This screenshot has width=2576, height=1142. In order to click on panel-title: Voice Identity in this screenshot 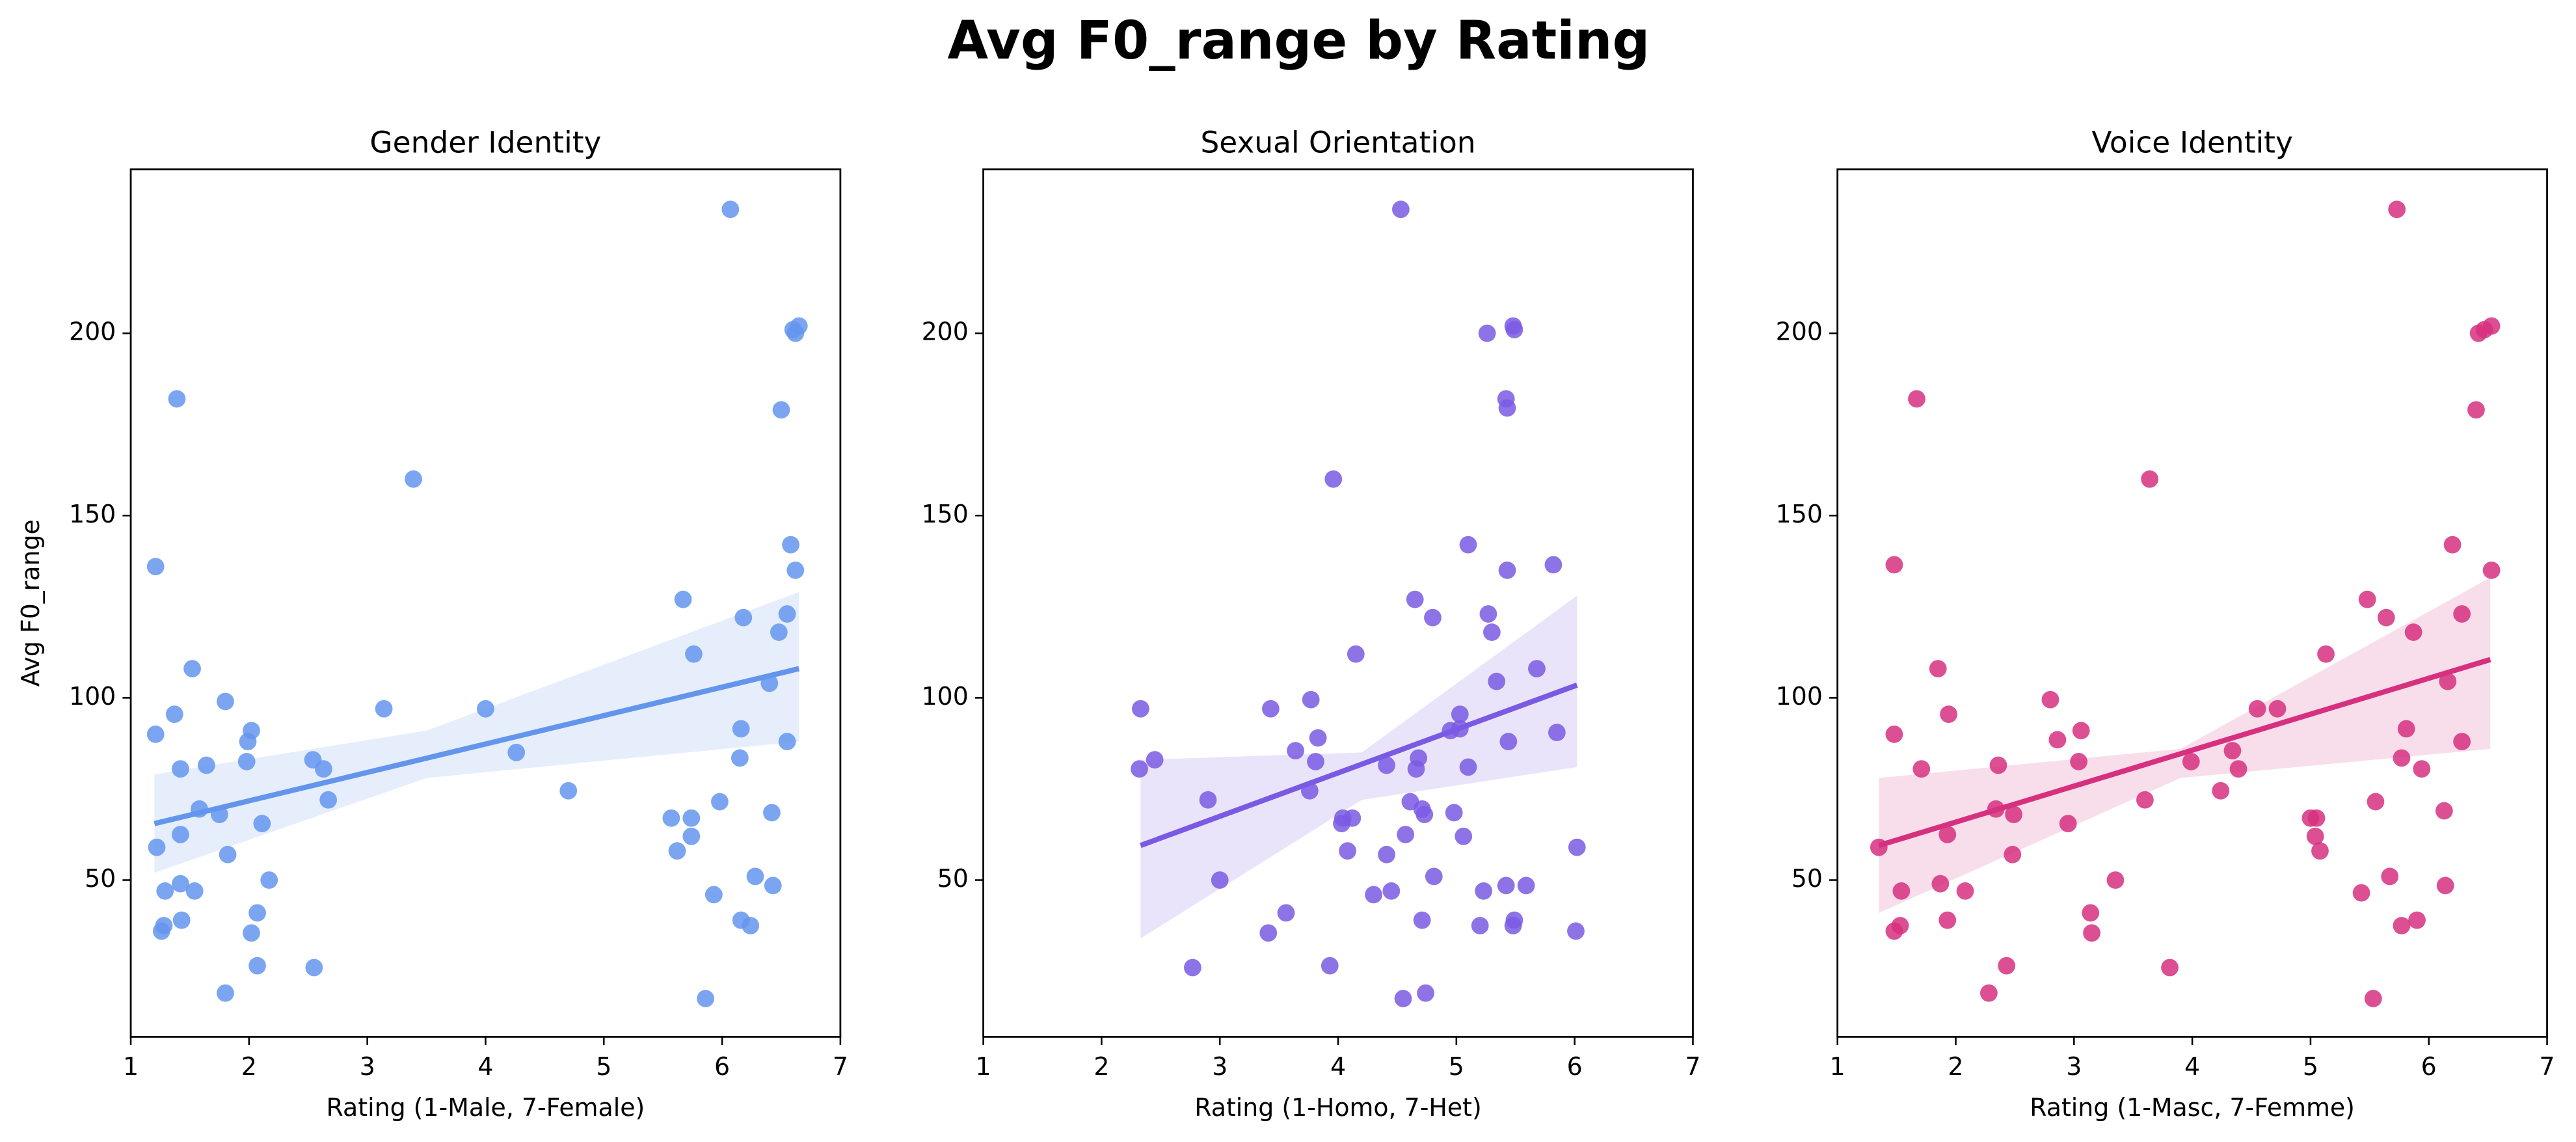, I will do `click(2192, 143)`.